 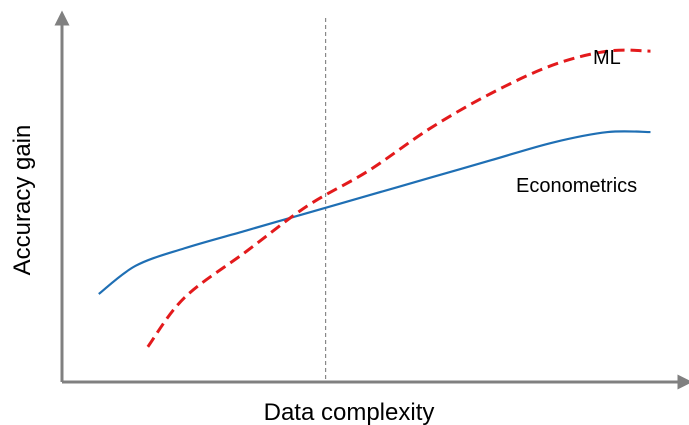 I want to click on x-axis-title: Data complexity, so click(x=349, y=412).